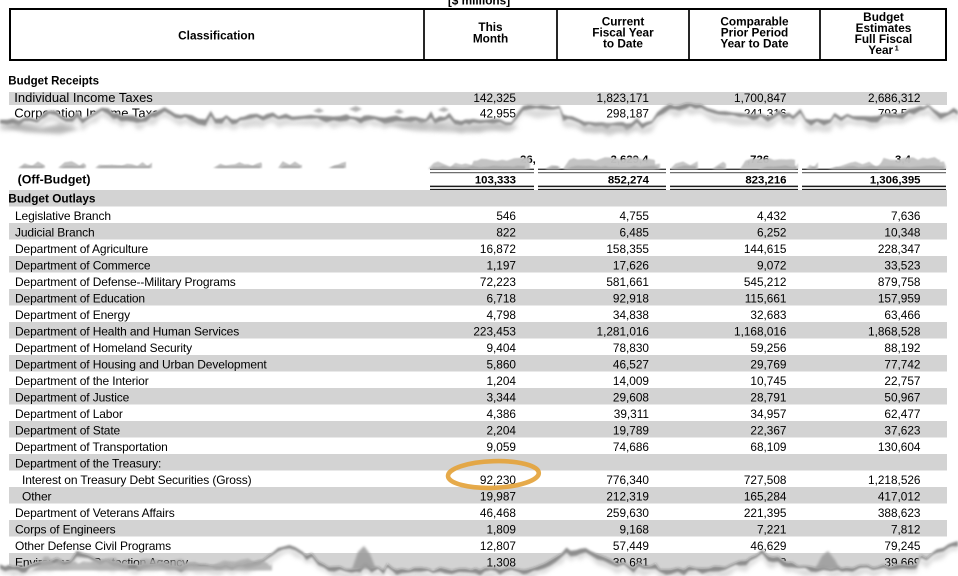 The image size is (958, 576). Describe the element at coordinates (884, 28) in the screenshot. I see `svg-text: Estimates` at that location.